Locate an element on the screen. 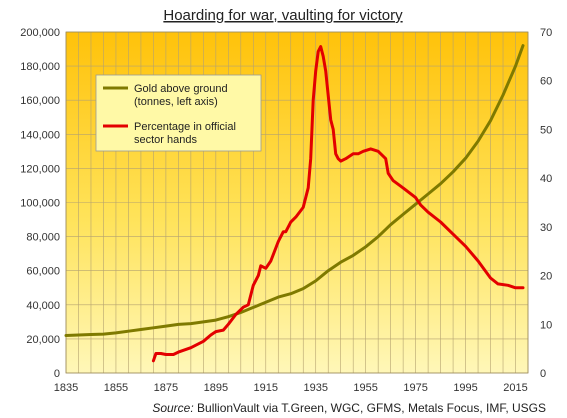 This screenshot has height=418, width=567. left-axis-tick-label: 200,000 is located at coordinates (40, 33).